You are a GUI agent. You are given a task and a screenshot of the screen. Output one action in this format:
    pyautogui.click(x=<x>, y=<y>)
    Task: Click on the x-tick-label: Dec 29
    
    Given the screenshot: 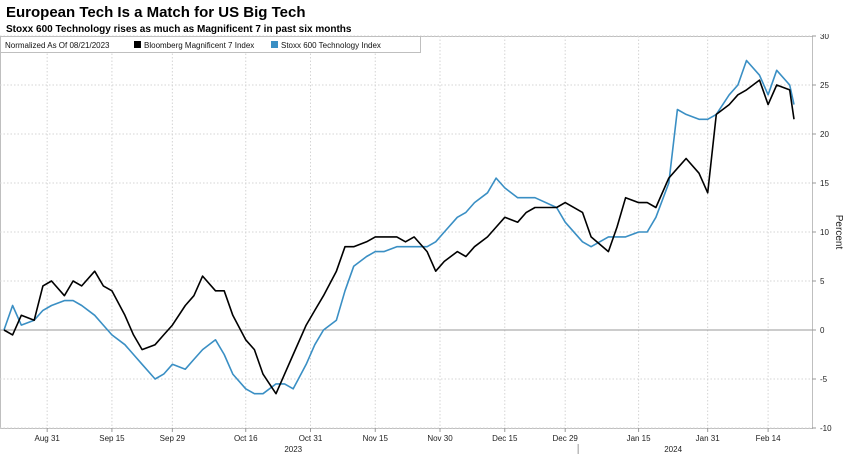 What is the action you would take?
    pyautogui.click(x=566, y=438)
    